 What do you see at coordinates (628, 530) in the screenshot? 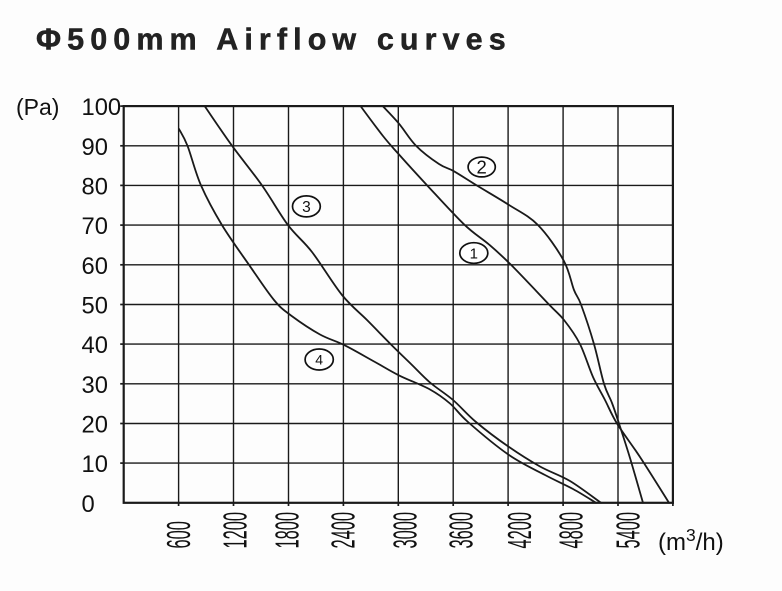
I see `svg-text: 5400` at bounding box center [628, 530].